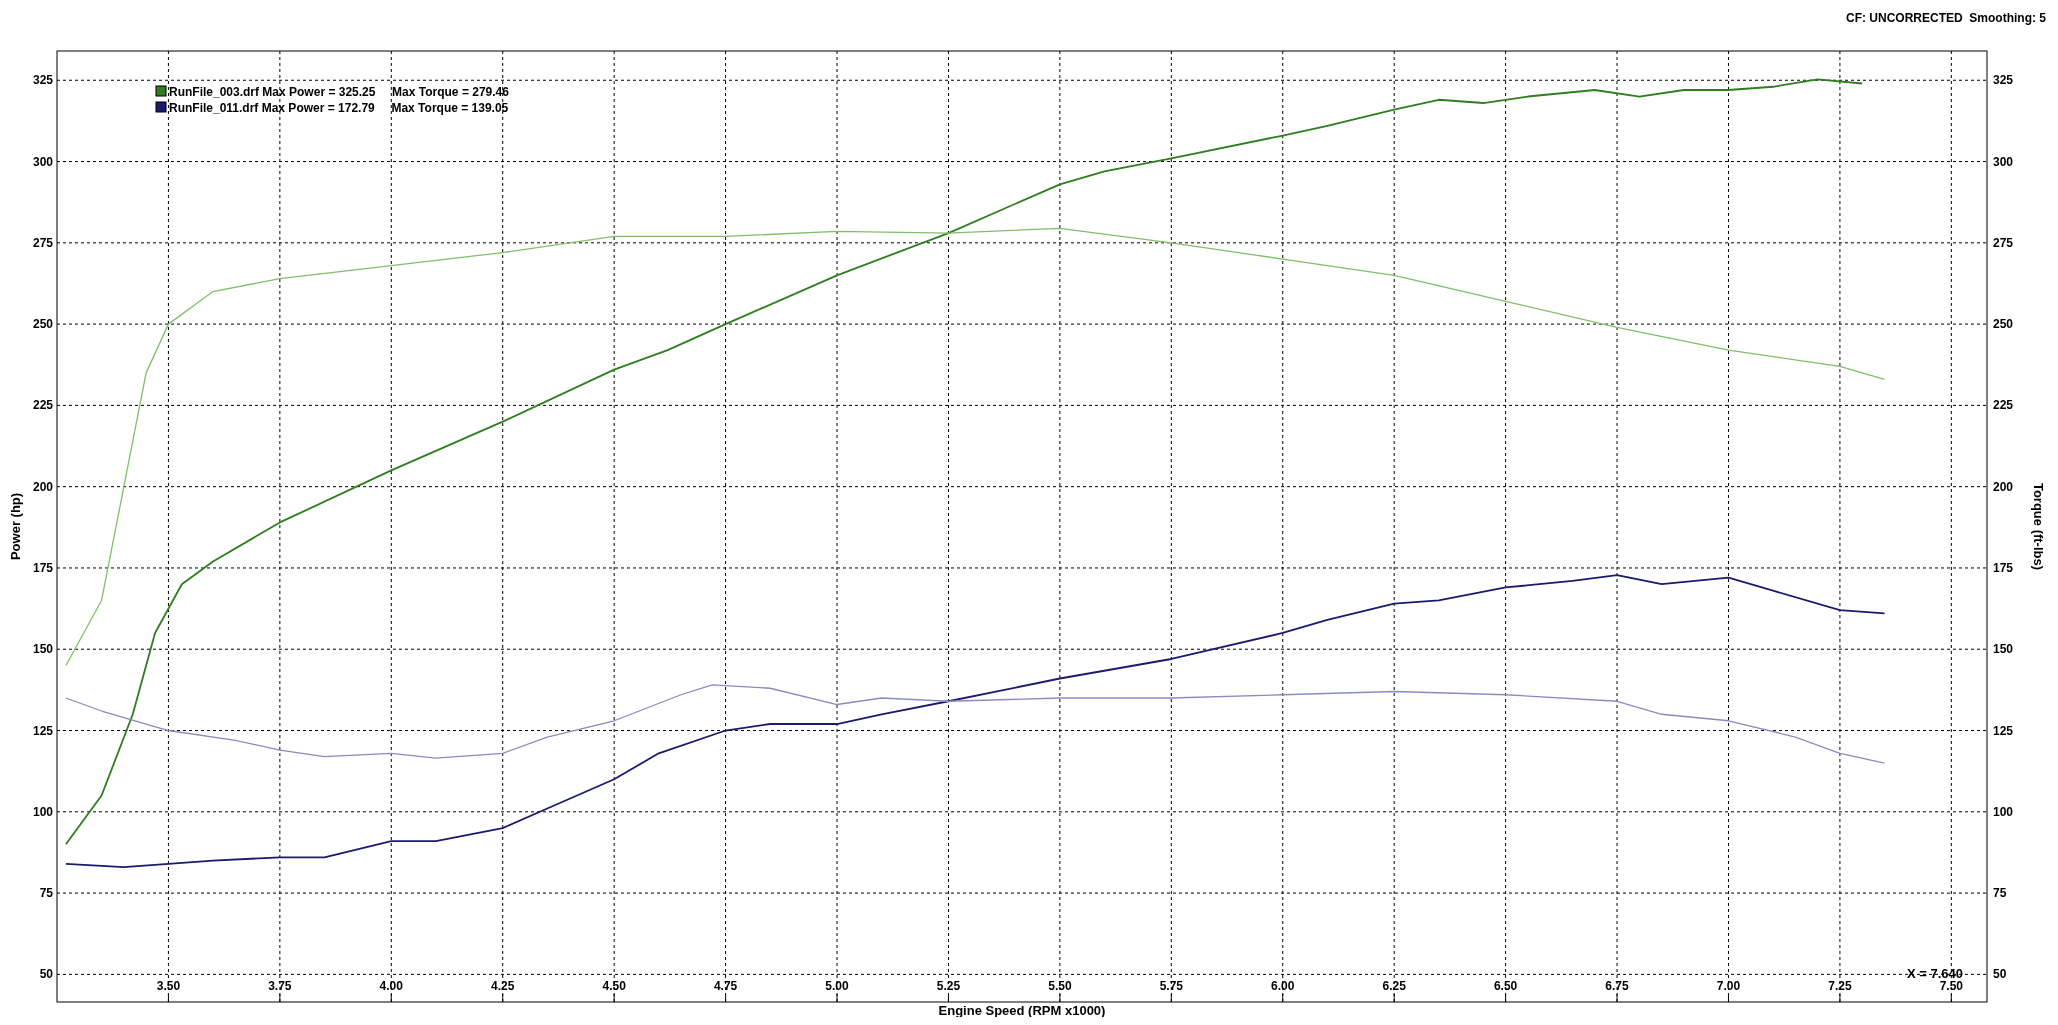 The width and height of the screenshot is (2058, 1025). What do you see at coordinates (280, 986) in the screenshot?
I see `x-tick-label: 3.75` at bounding box center [280, 986].